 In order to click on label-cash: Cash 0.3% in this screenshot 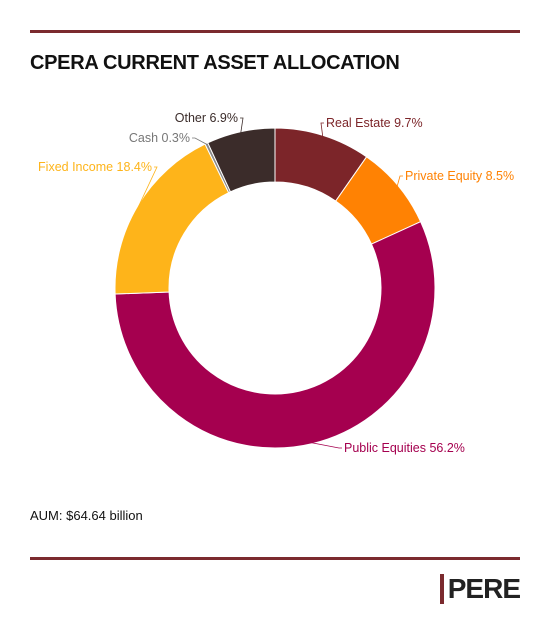, I will do `click(159, 138)`.